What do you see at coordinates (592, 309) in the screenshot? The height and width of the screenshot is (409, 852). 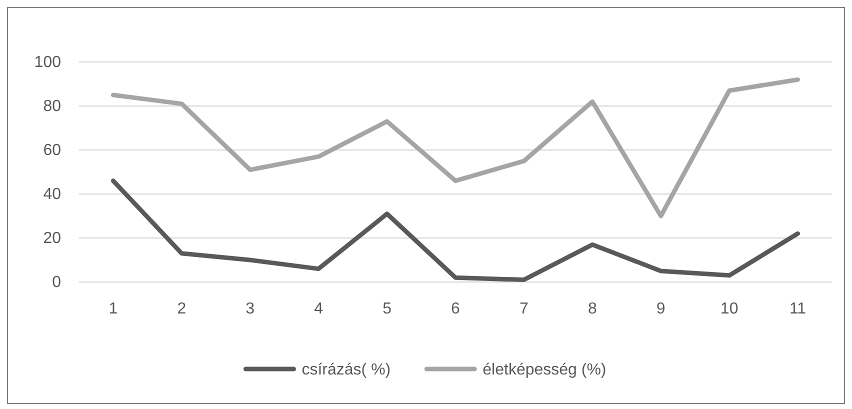 I see `x-tick-label: 8` at bounding box center [592, 309].